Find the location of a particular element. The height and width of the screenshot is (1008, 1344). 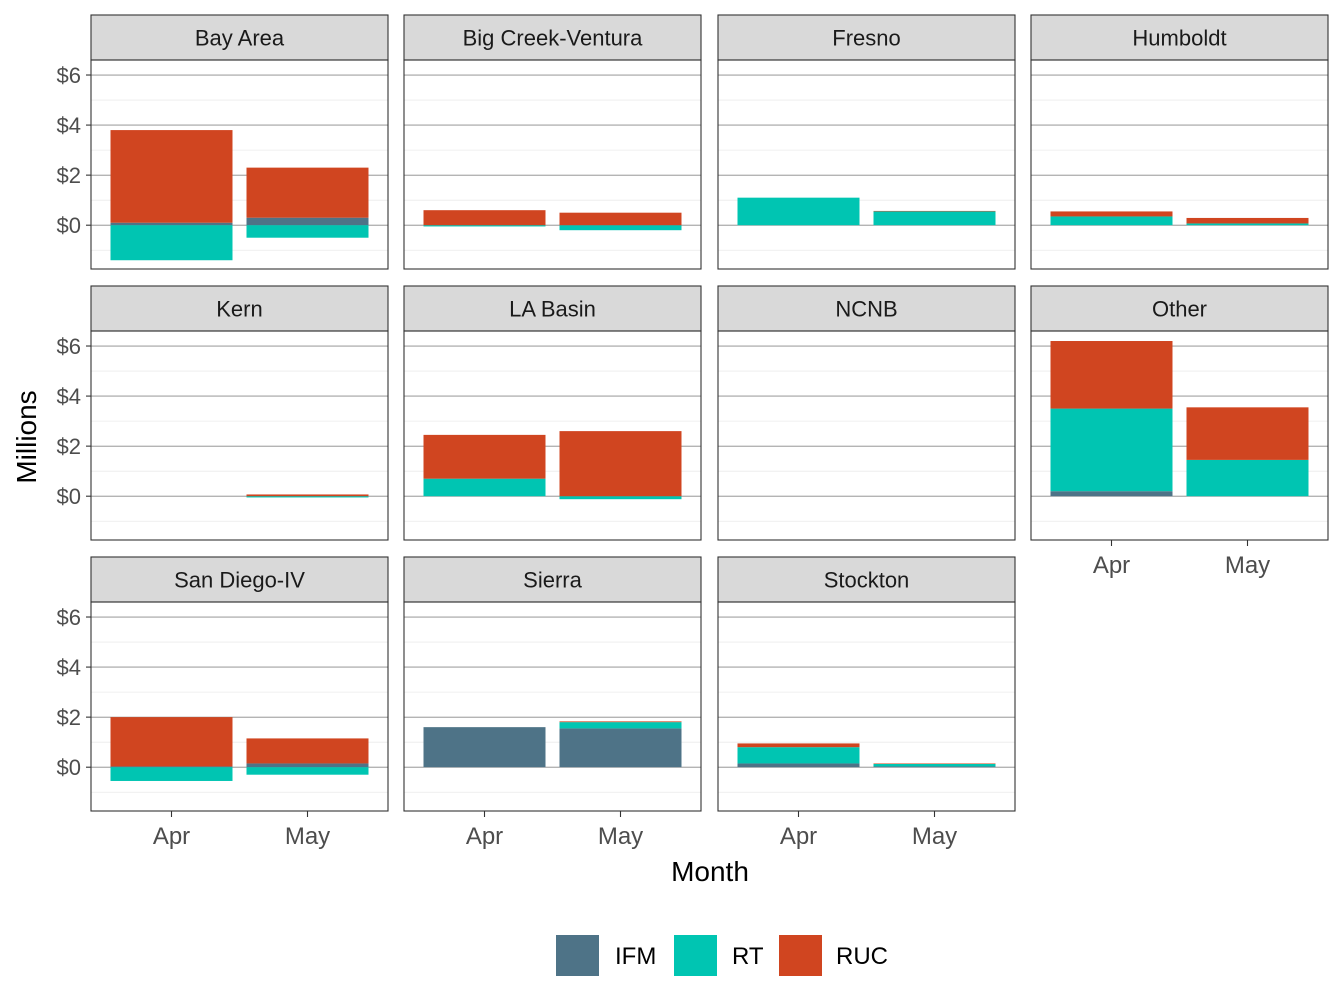

bar-other-may-ruc is located at coordinates (1247, 433).